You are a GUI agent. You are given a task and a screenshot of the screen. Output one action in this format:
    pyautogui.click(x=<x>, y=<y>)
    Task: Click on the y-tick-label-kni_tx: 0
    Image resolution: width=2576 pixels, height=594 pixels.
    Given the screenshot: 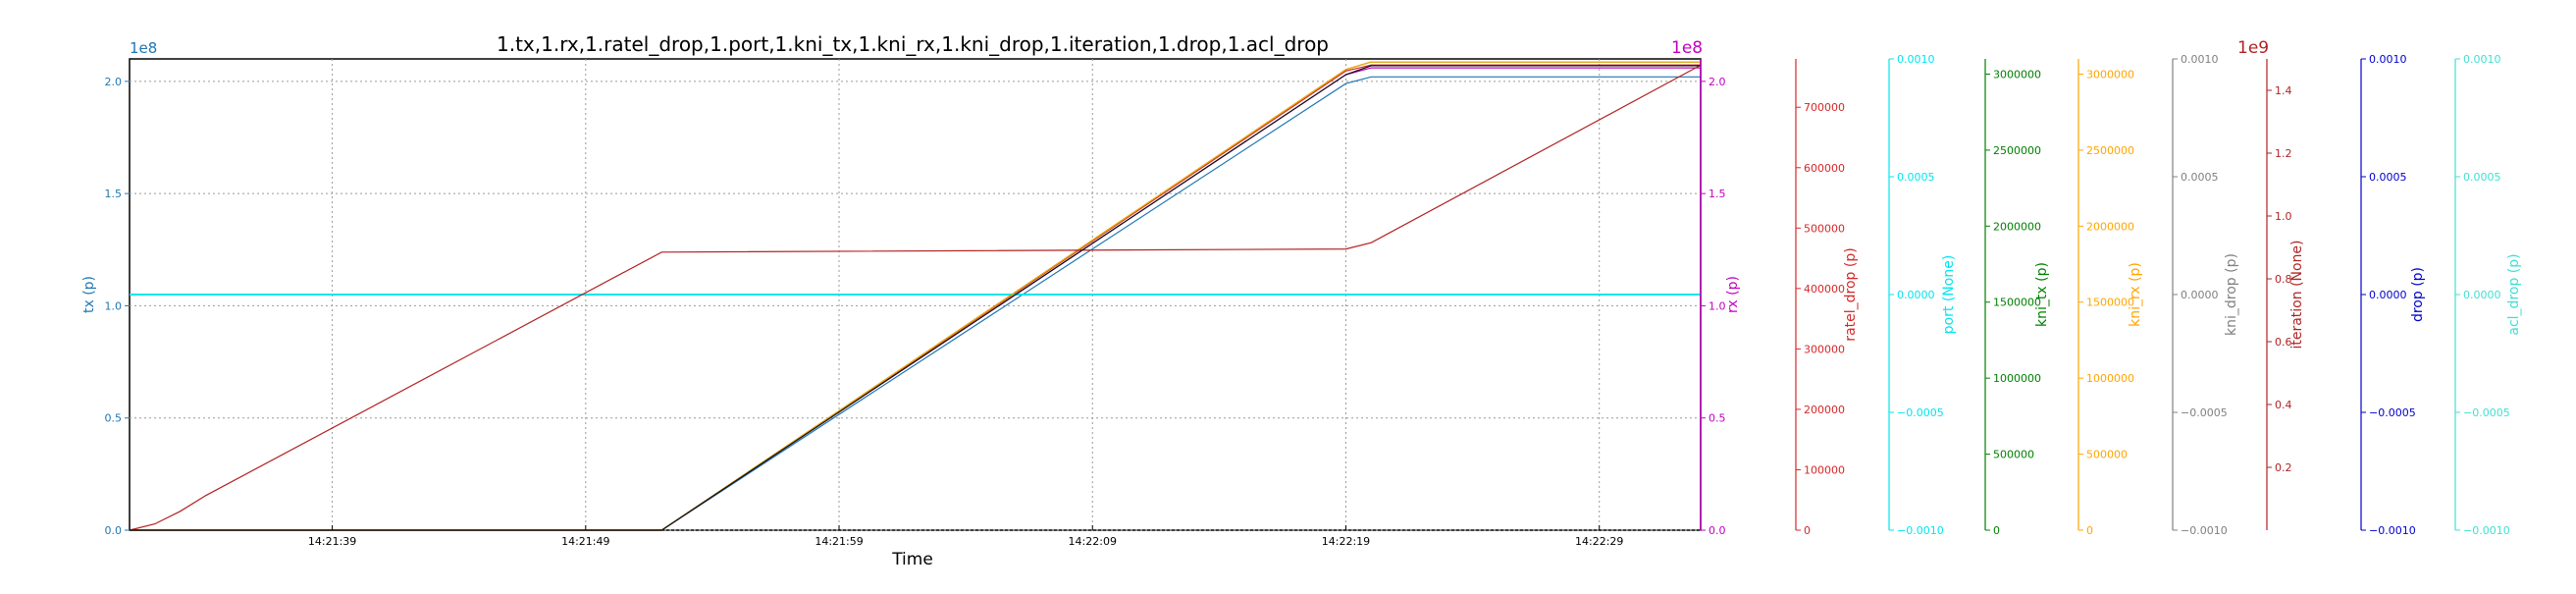 What is the action you would take?
    pyautogui.click(x=1996, y=530)
    